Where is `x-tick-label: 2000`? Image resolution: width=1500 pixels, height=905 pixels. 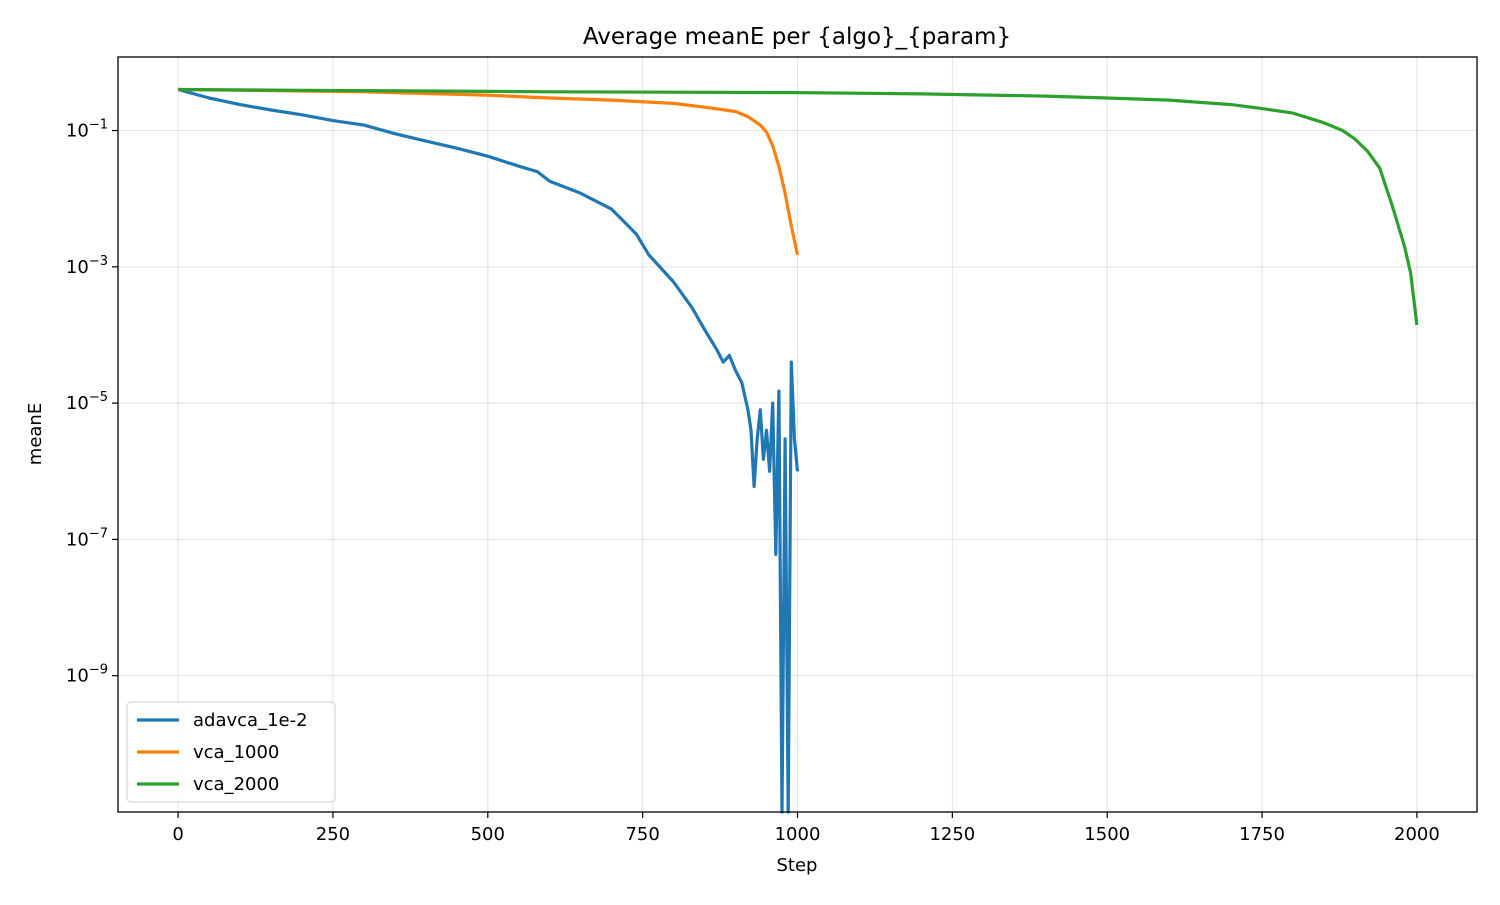 x-tick-label: 2000 is located at coordinates (1417, 834).